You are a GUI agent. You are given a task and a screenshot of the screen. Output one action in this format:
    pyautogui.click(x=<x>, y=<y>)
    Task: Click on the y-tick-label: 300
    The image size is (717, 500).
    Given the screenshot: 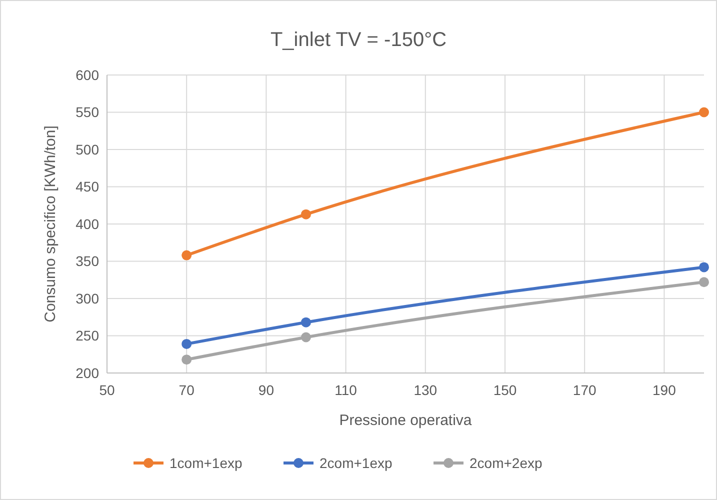 What is the action you would take?
    pyautogui.click(x=88, y=298)
    